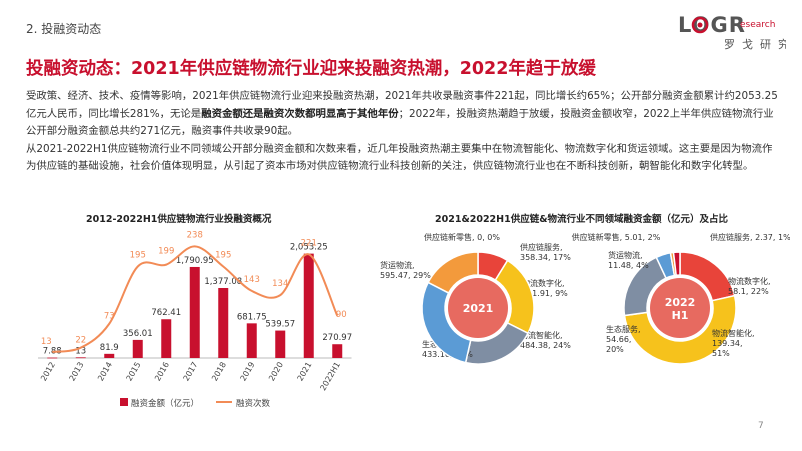  I want to click on count-label-2015: 195, so click(138, 256).